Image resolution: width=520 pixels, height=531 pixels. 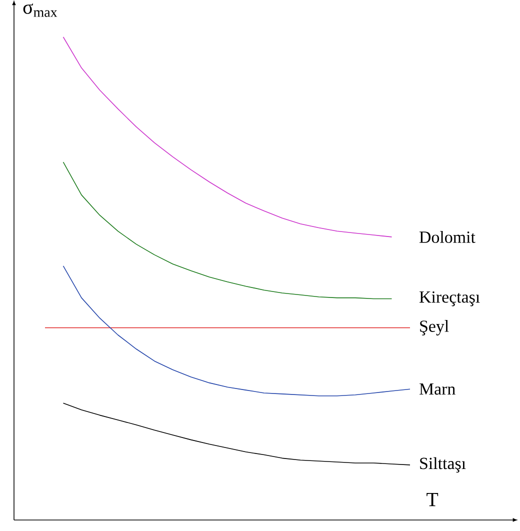 What do you see at coordinates (432, 499) in the screenshot?
I see `x-axis-title: T` at bounding box center [432, 499].